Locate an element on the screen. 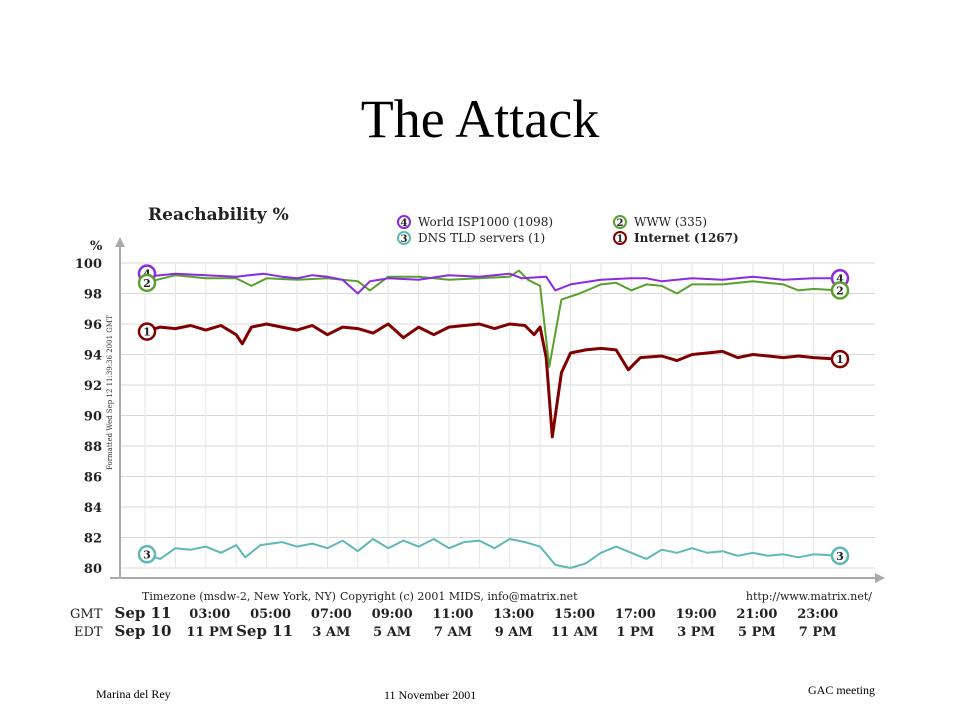 This screenshot has height=720, width=960. y-axis-unit: % is located at coordinates (96, 246).